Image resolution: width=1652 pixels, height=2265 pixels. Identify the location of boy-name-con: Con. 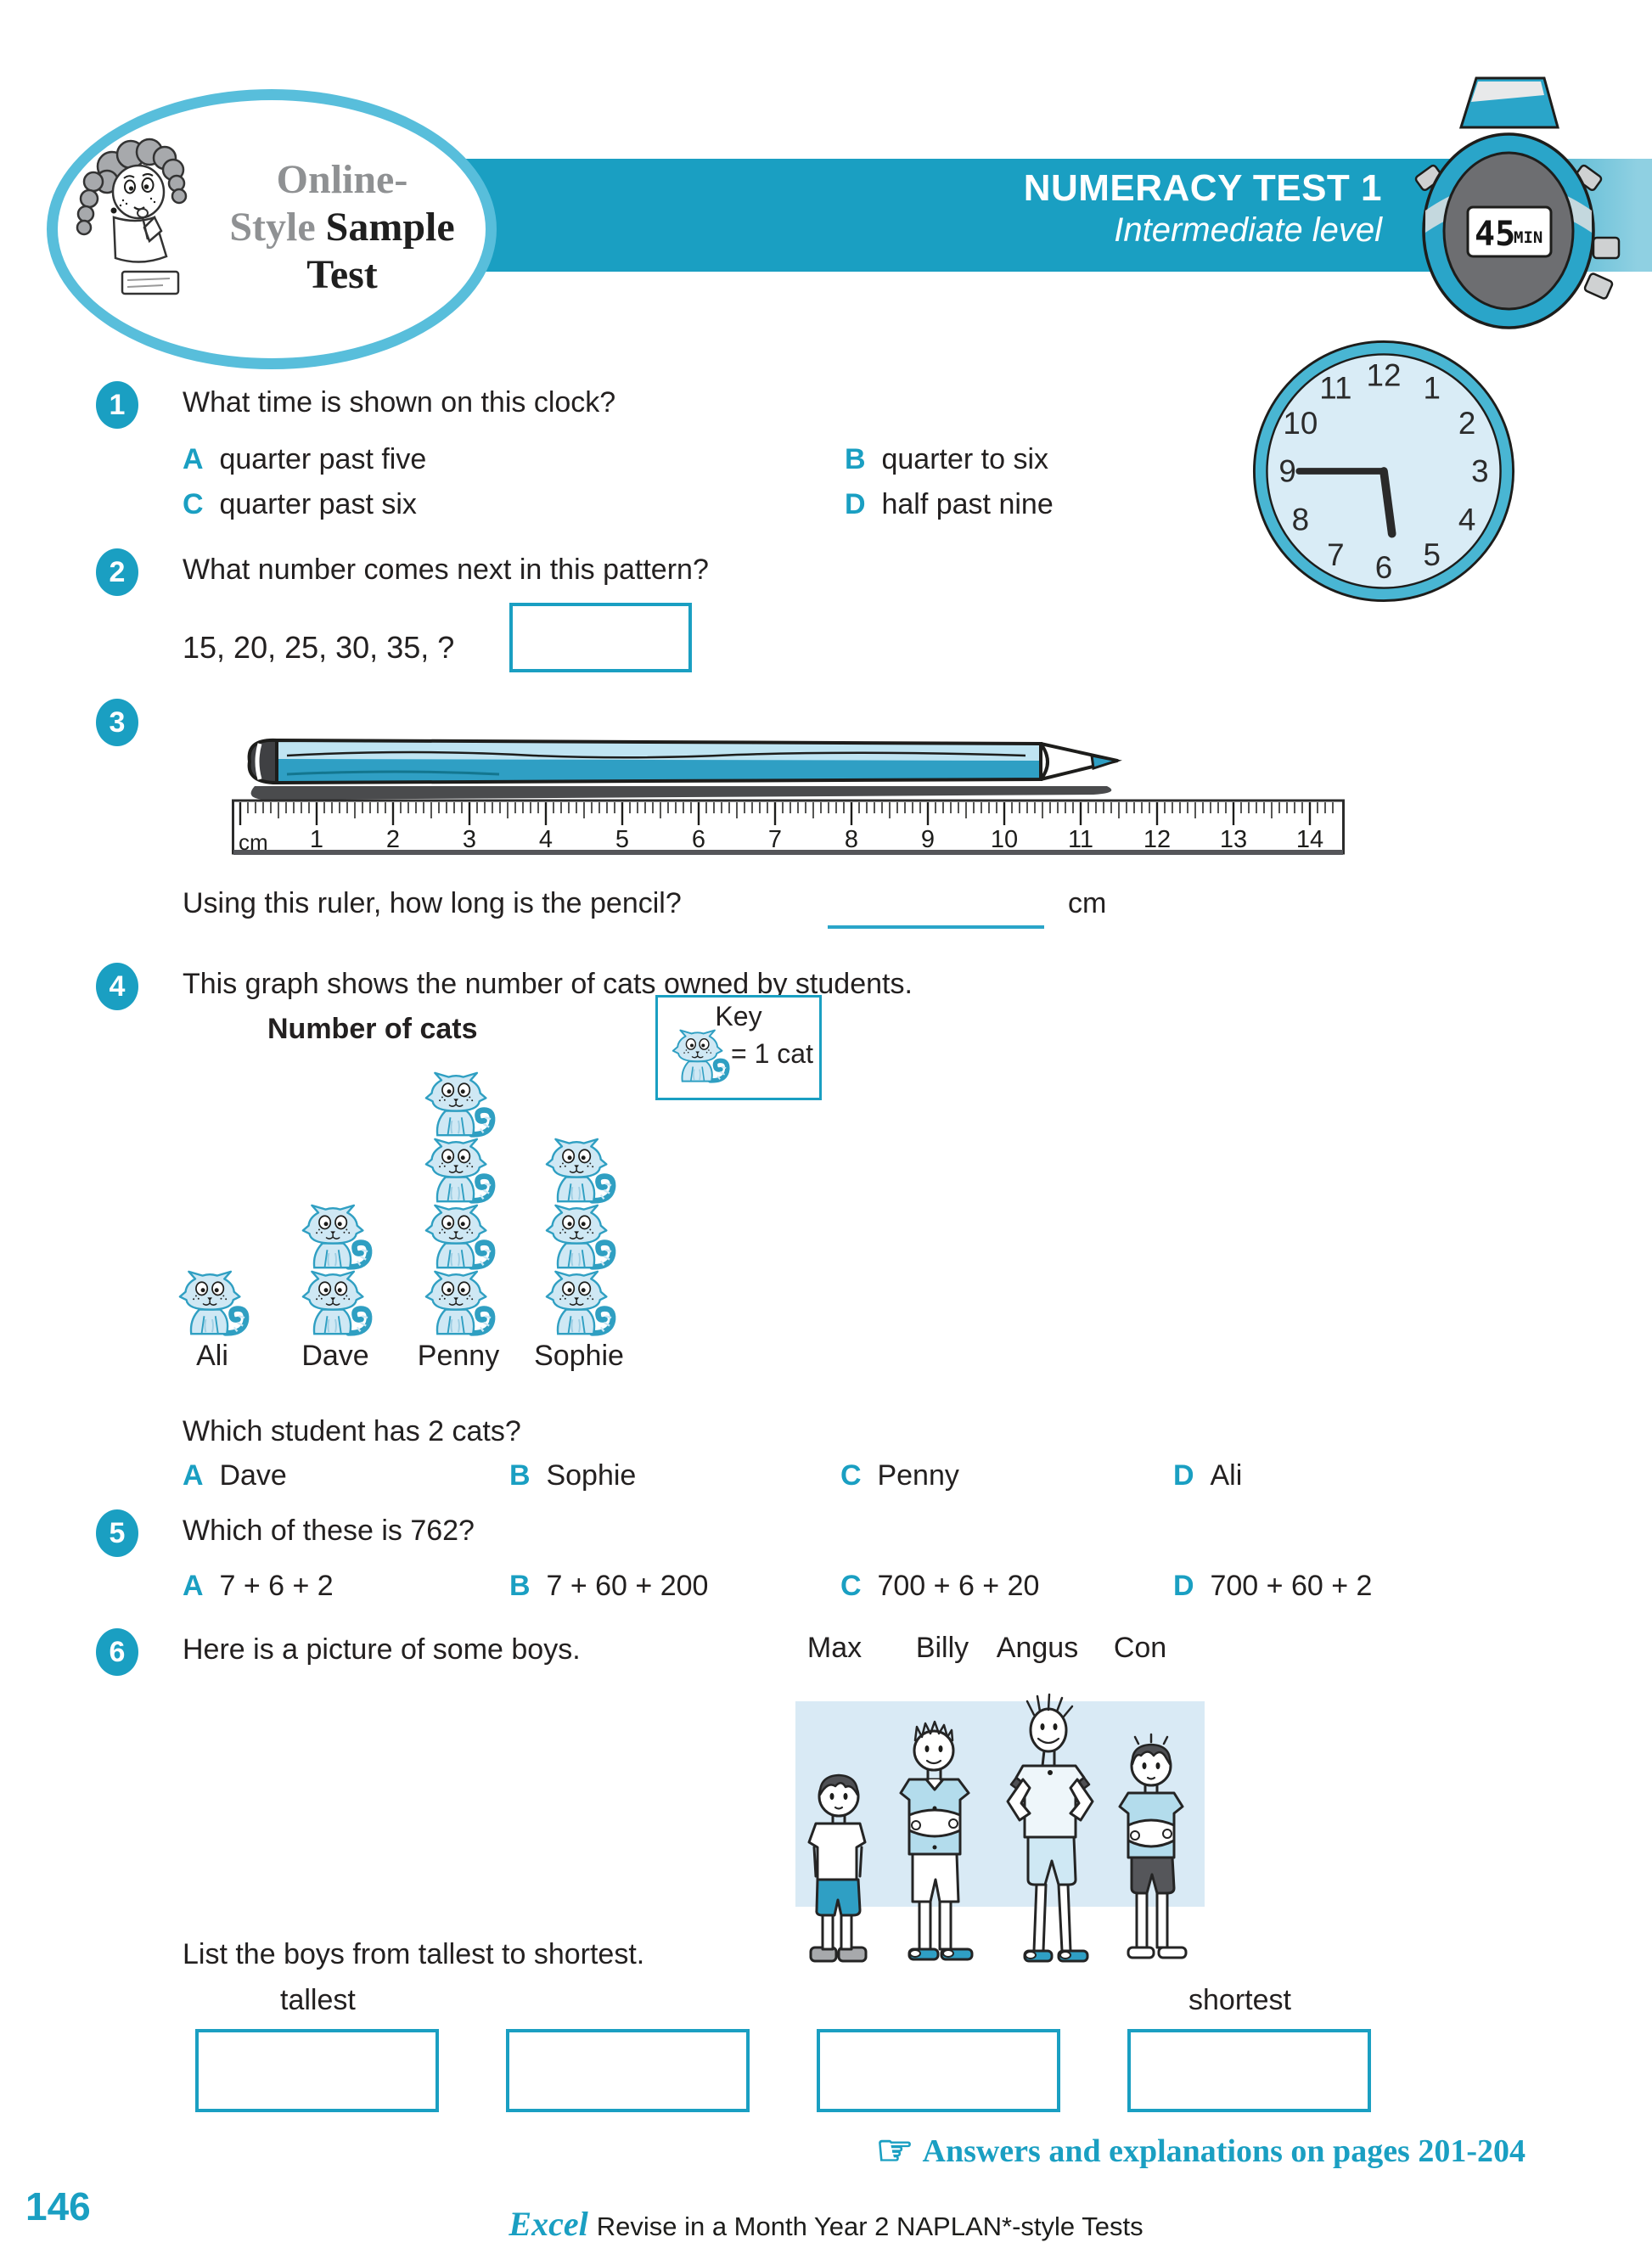
(1140, 1648).